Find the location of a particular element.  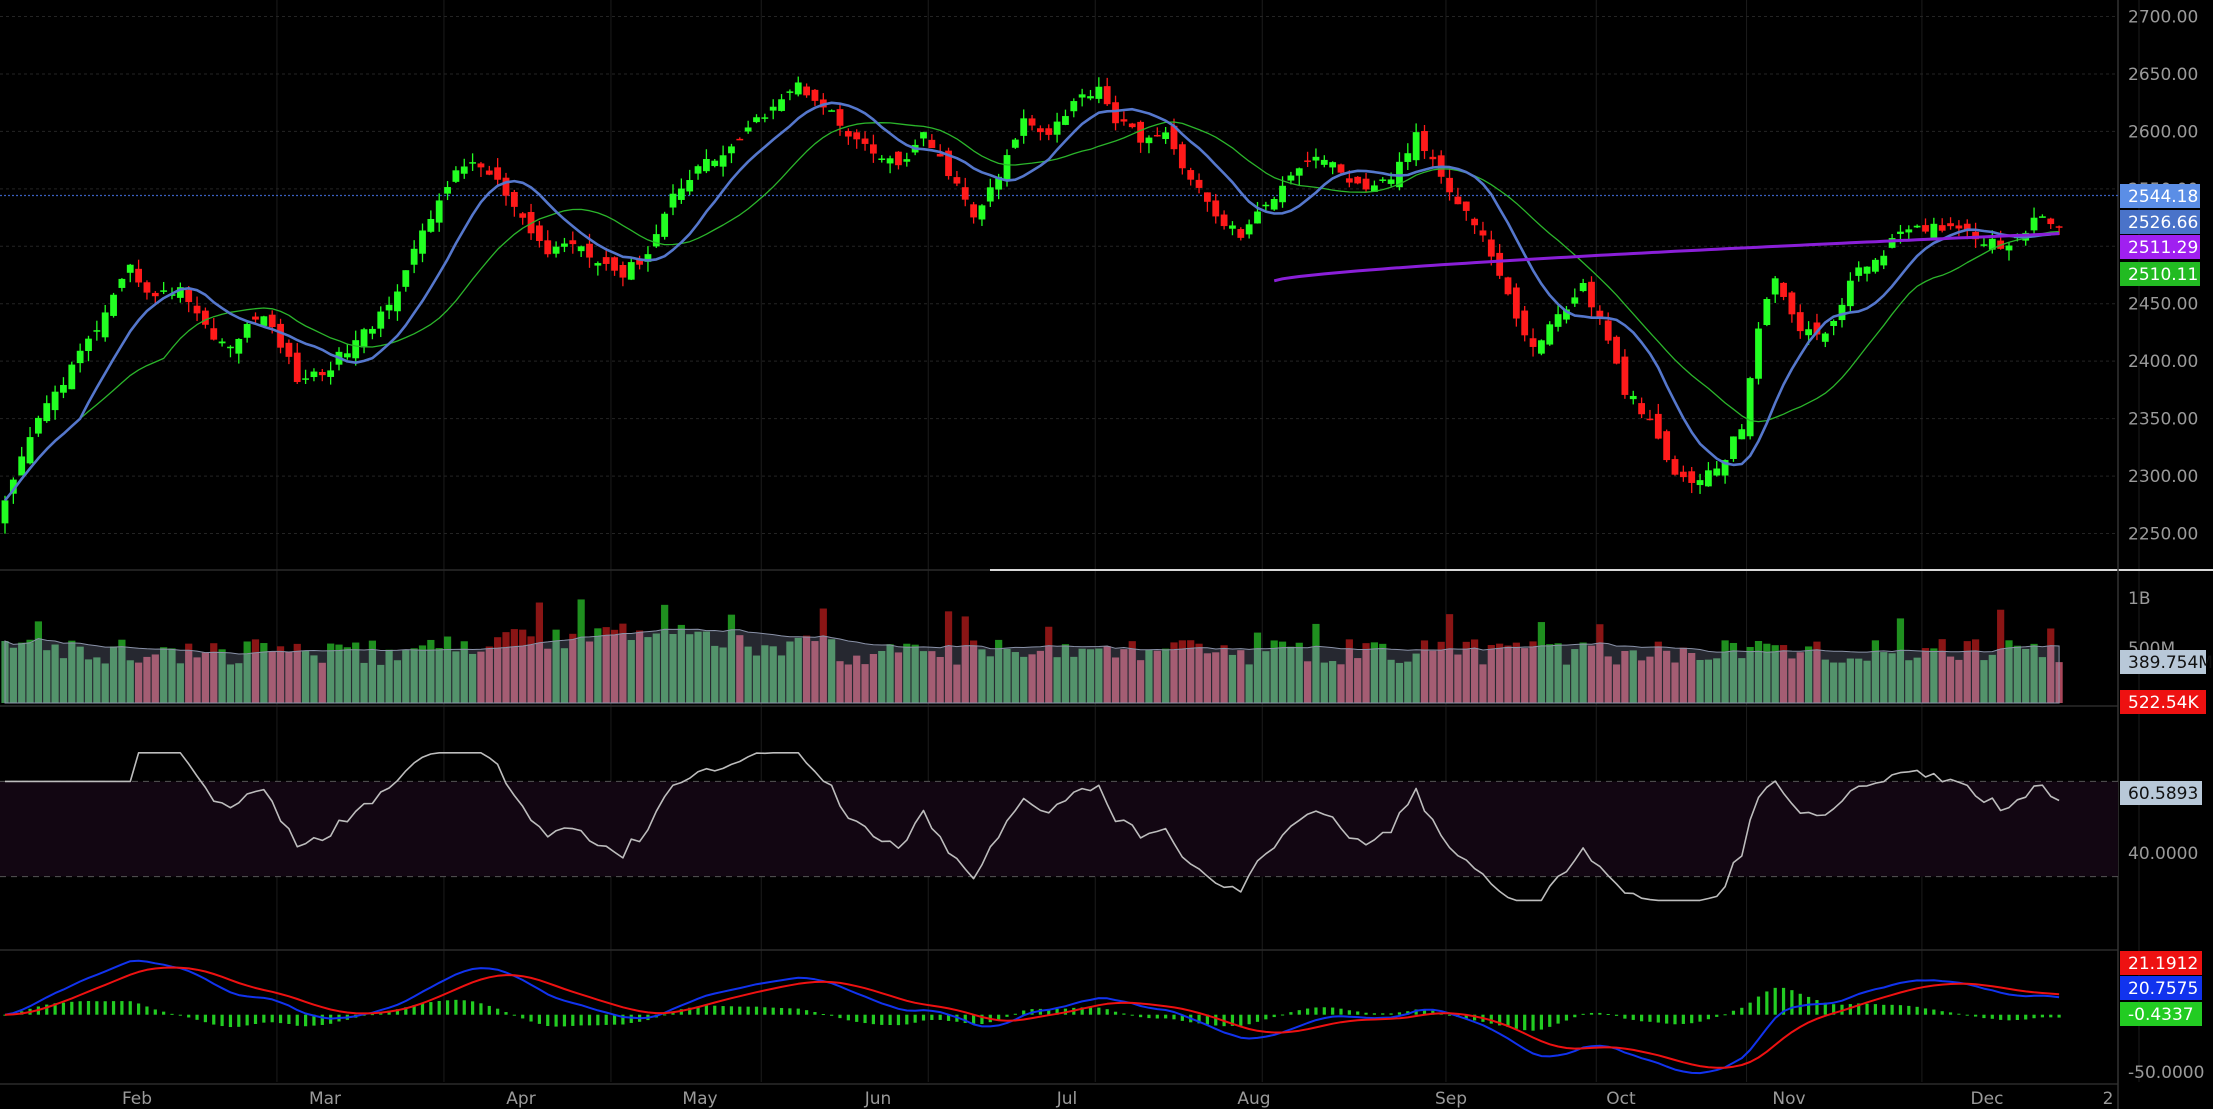

rsi-panel is located at coordinates (1059, 827).